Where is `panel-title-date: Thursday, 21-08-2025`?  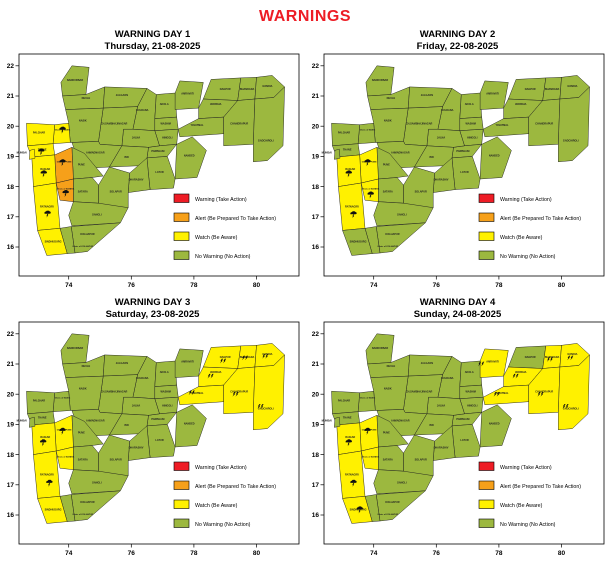 panel-title-date: Thursday, 21-08-2025 is located at coordinates (152, 46).